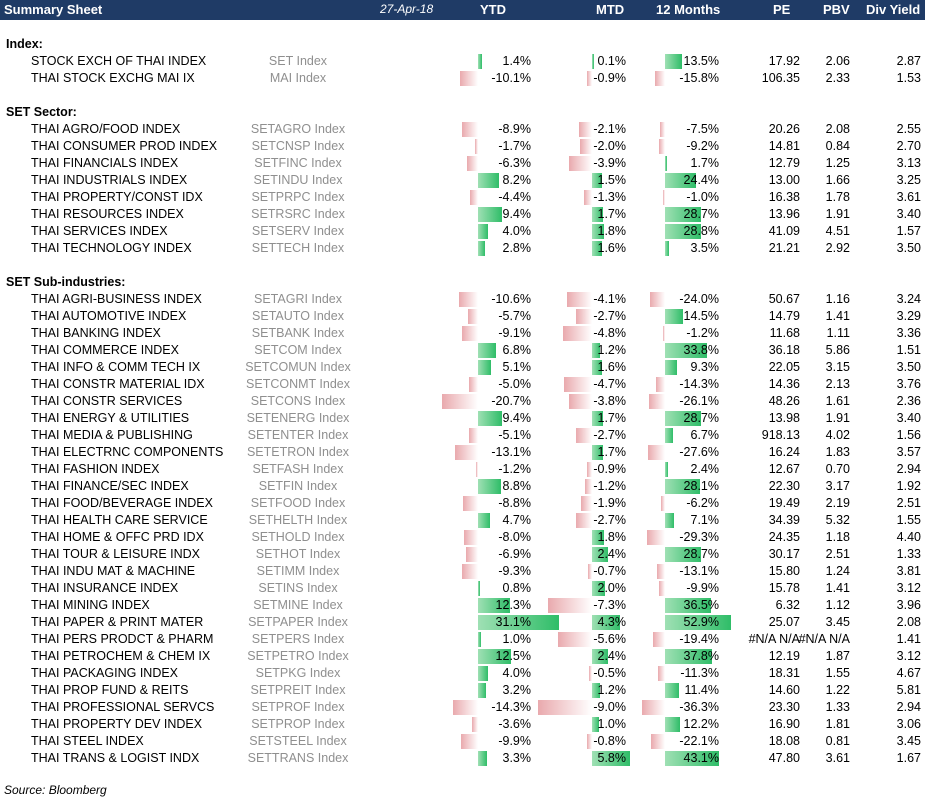  What do you see at coordinates (784, 741) in the screenshot?
I see `pe-value: 18.08` at bounding box center [784, 741].